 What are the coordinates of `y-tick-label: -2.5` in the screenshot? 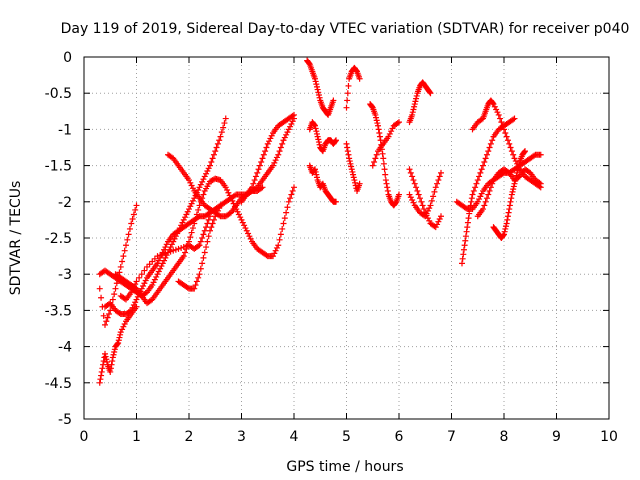 It's located at (58, 239).